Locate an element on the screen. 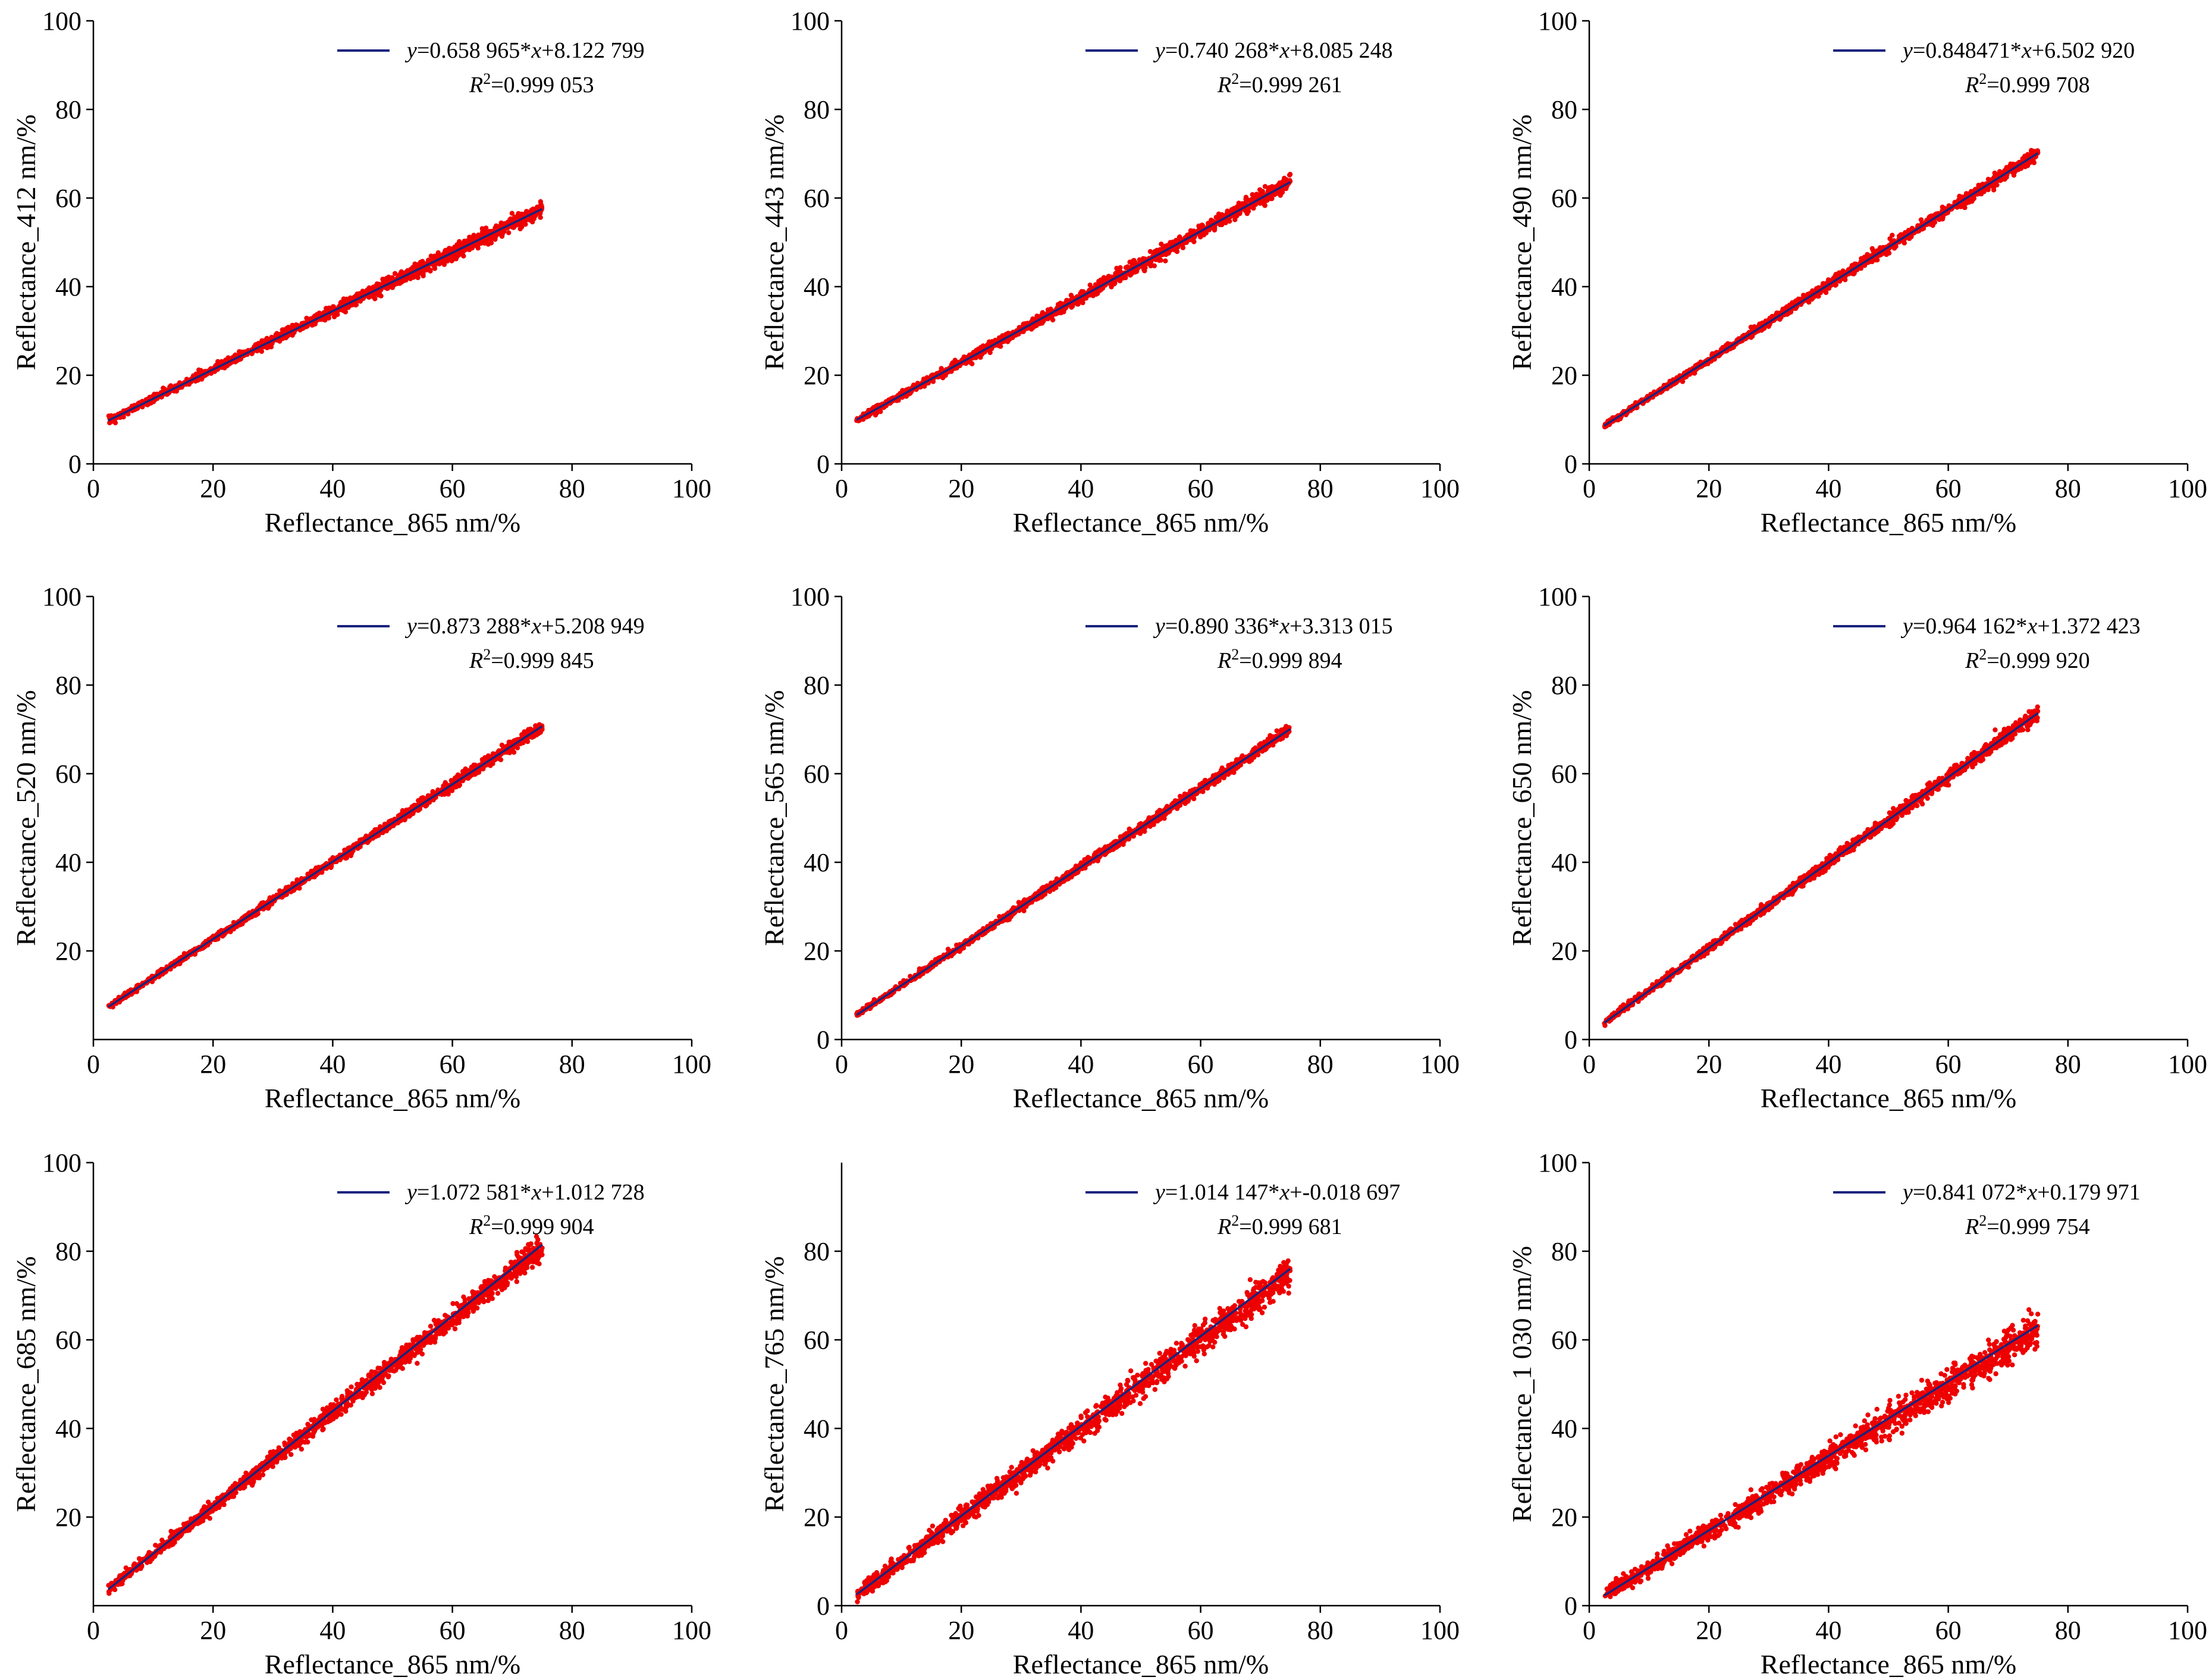  equation-part: =0.848471* is located at coordinates (1967, 50).